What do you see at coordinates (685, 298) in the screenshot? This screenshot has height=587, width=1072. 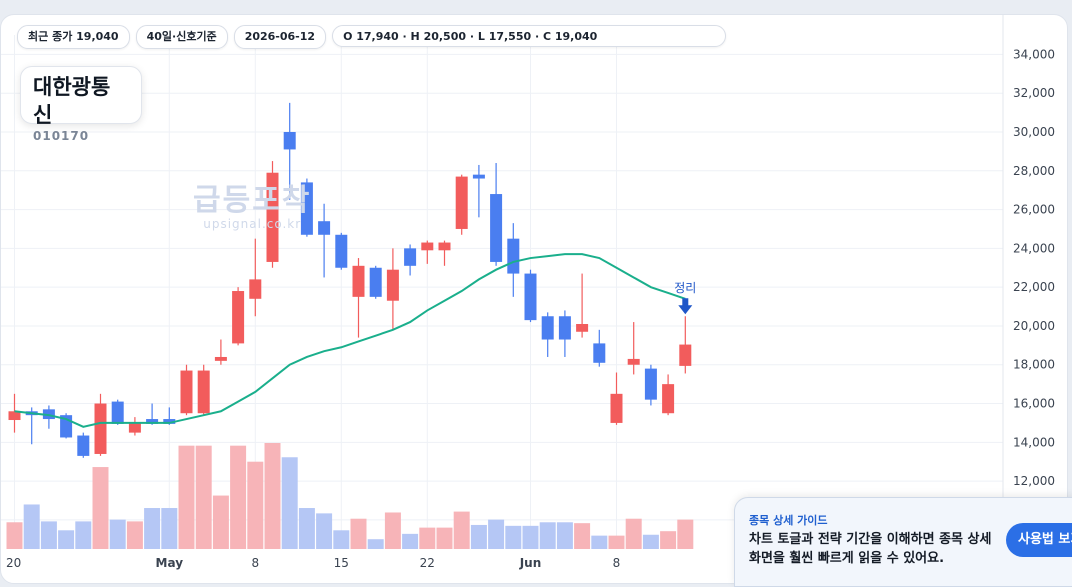 I see `signal-marker-group: 정리` at bounding box center [685, 298].